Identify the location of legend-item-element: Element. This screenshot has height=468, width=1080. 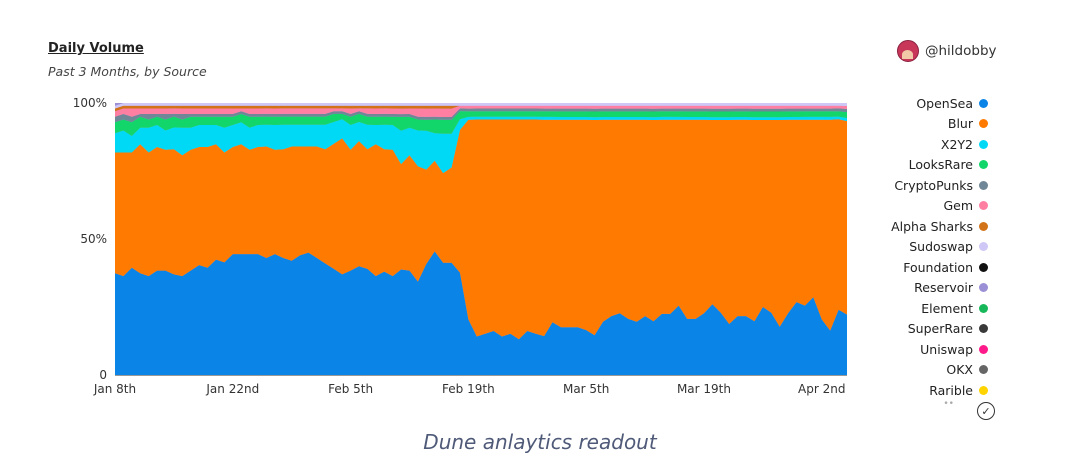
(924, 308).